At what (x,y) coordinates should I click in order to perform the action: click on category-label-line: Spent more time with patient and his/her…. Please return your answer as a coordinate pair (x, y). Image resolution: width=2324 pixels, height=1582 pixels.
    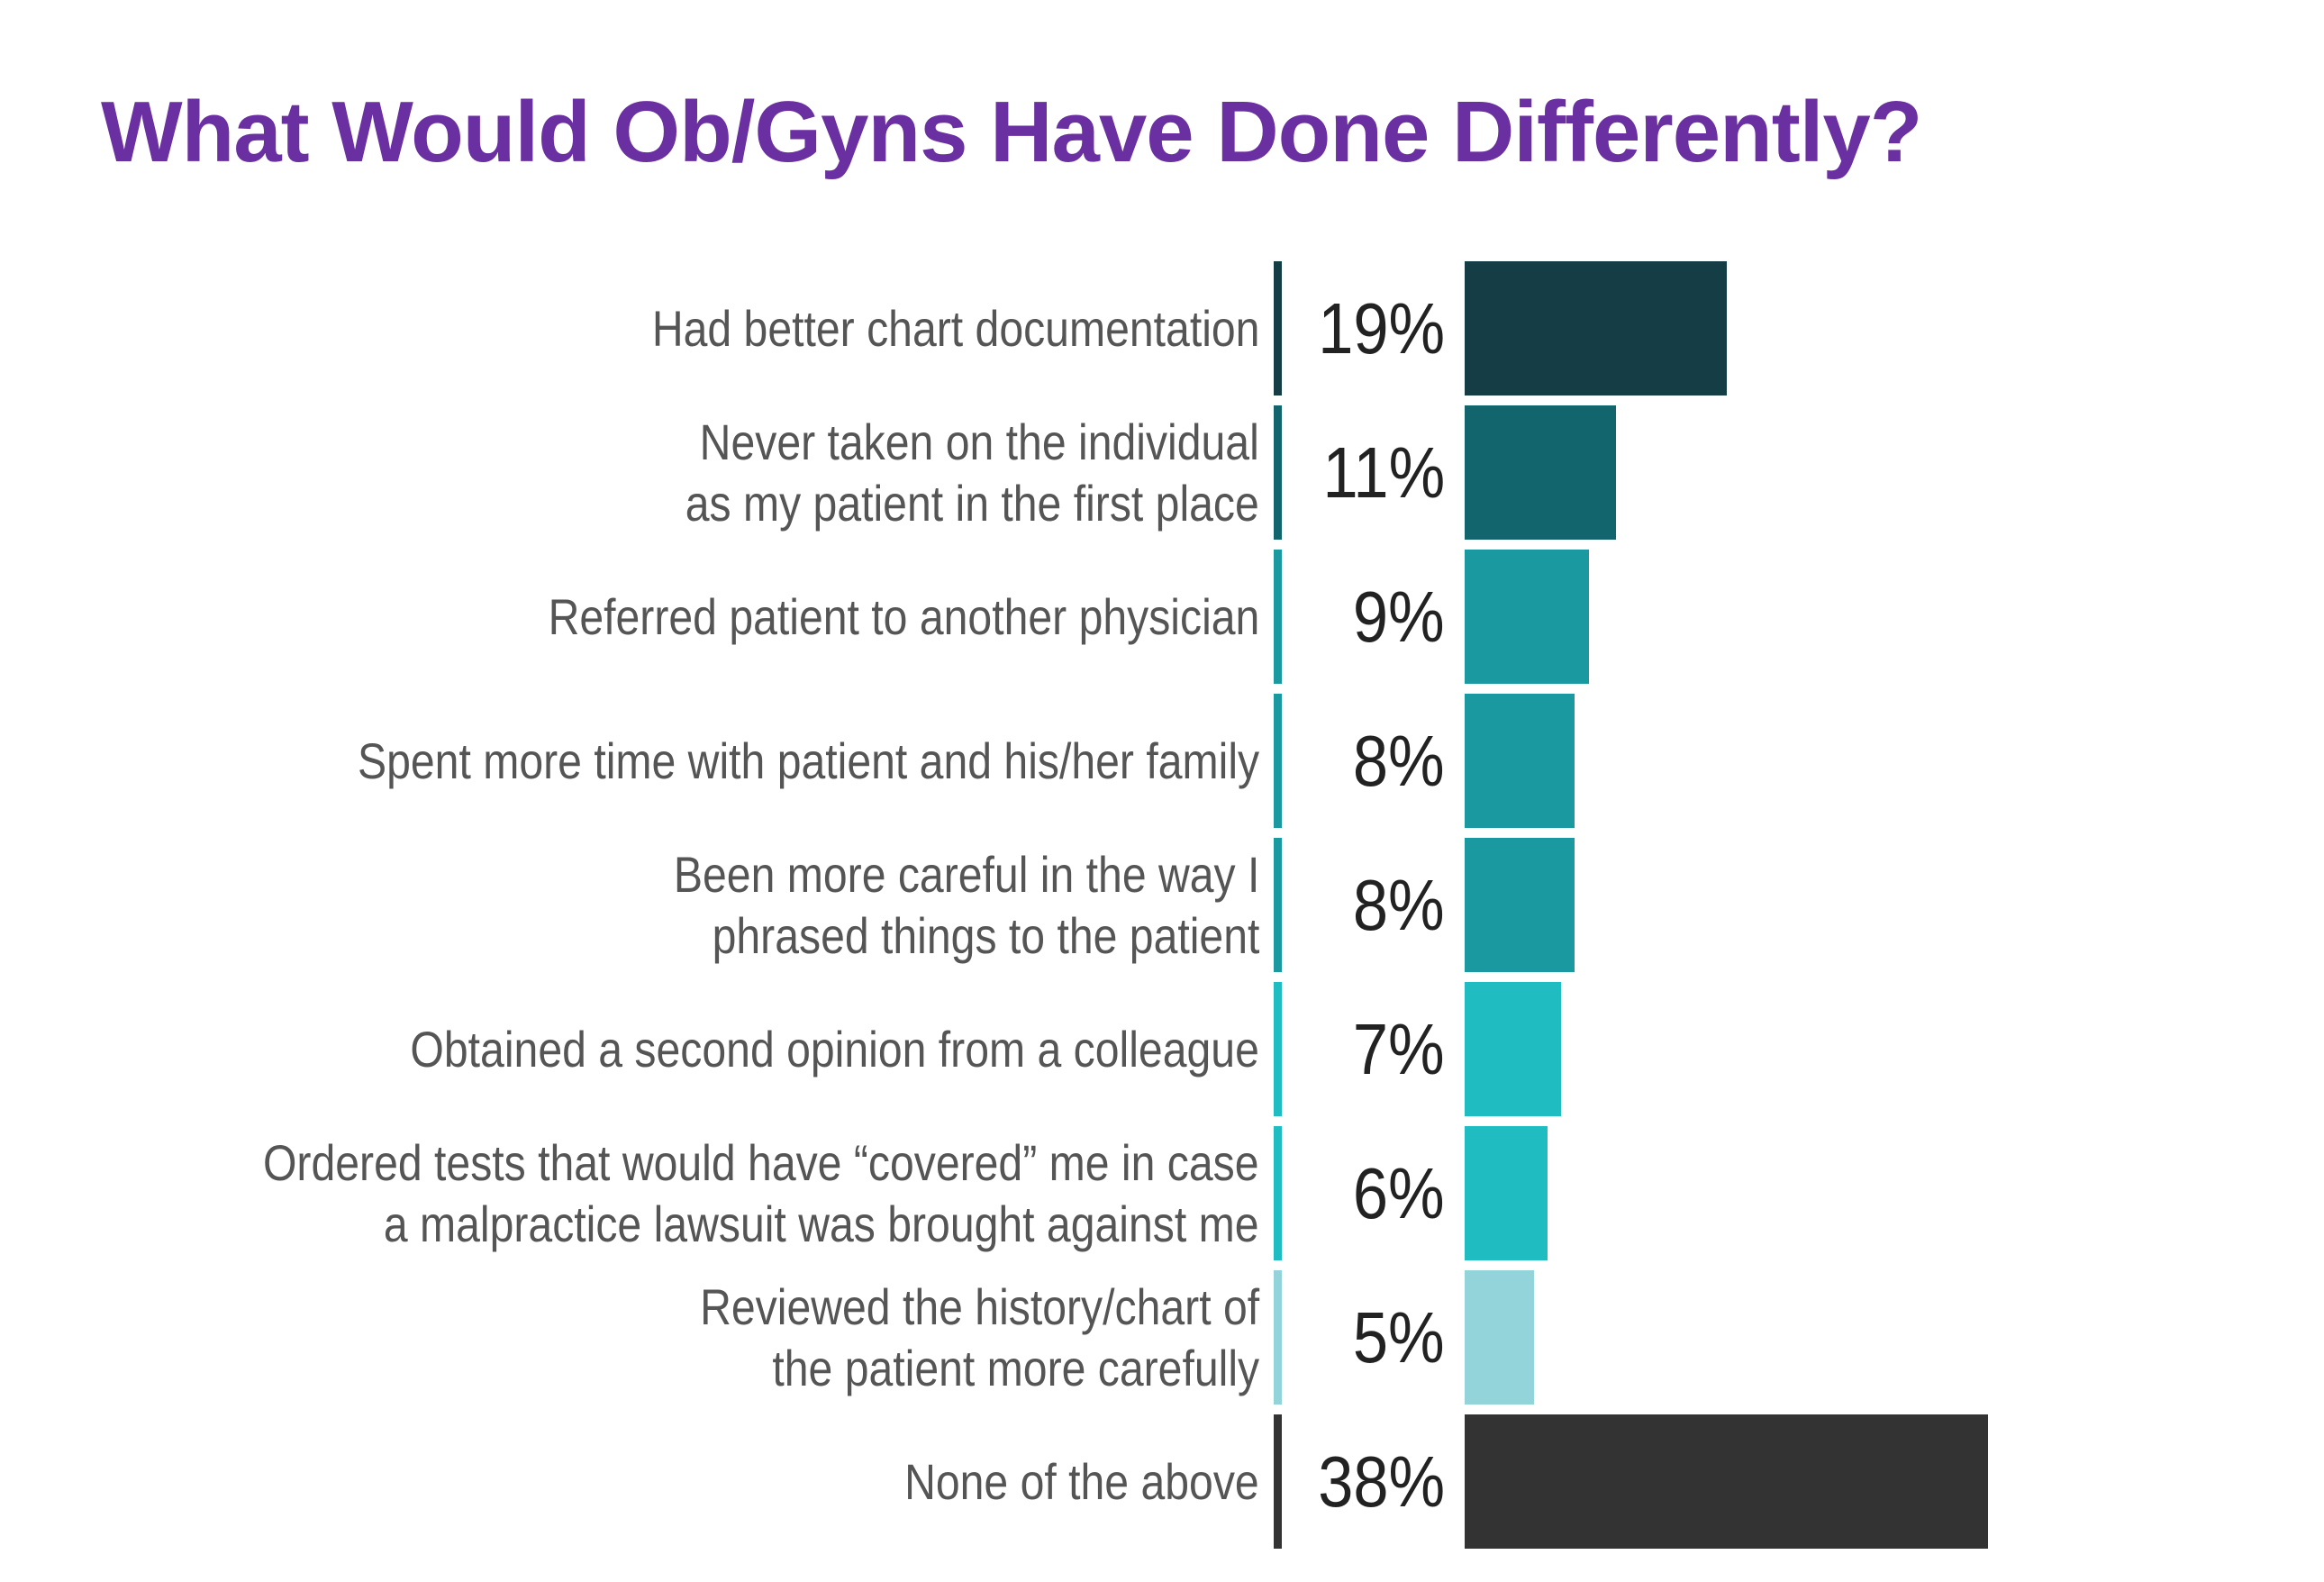
    Looking at the image, I should click on (808, 760).